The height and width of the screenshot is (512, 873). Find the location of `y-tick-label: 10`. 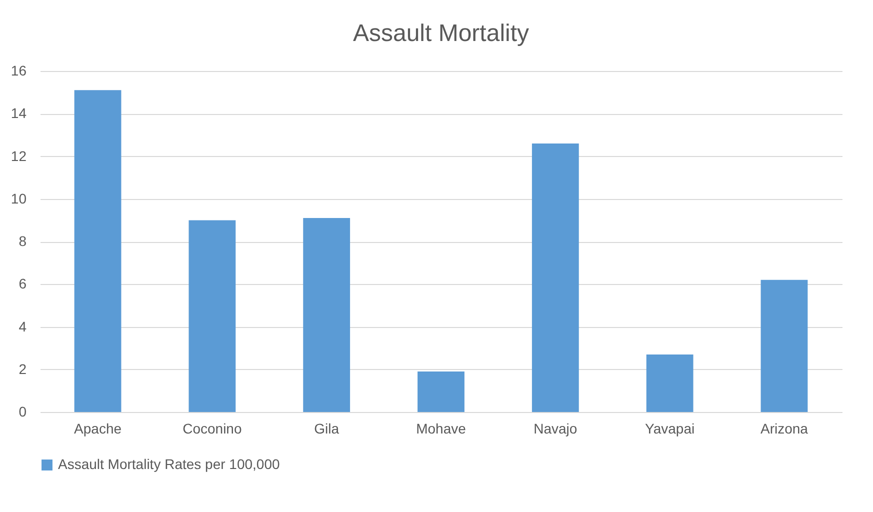

y-tick-label: 10 is located at coordinates (18, 198).